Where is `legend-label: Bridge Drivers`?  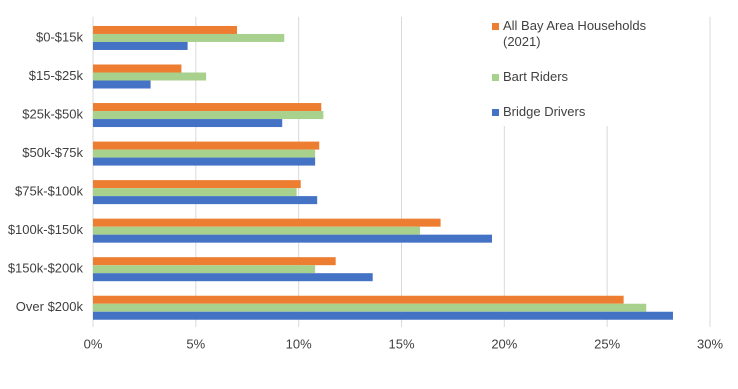
legend-label: Bridge Drivers is located at coordinates (544, 111).